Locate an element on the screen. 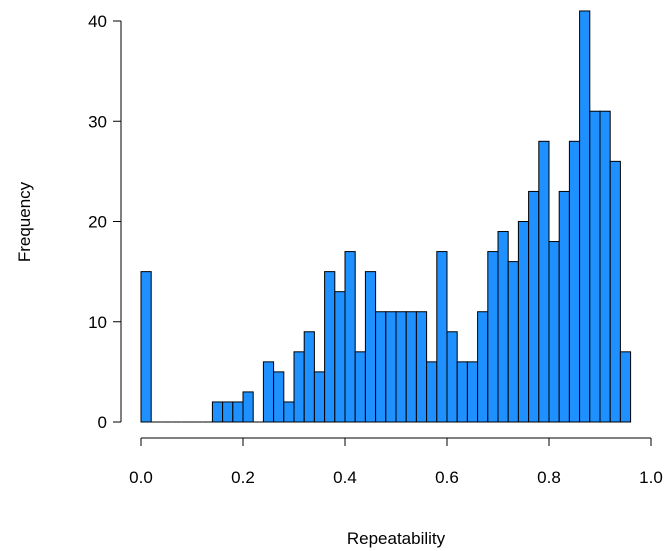 Image resolution: width=670 pixels, height=551 pixels. x-tick-label: 1.0 is located at coordinates (651, 477).